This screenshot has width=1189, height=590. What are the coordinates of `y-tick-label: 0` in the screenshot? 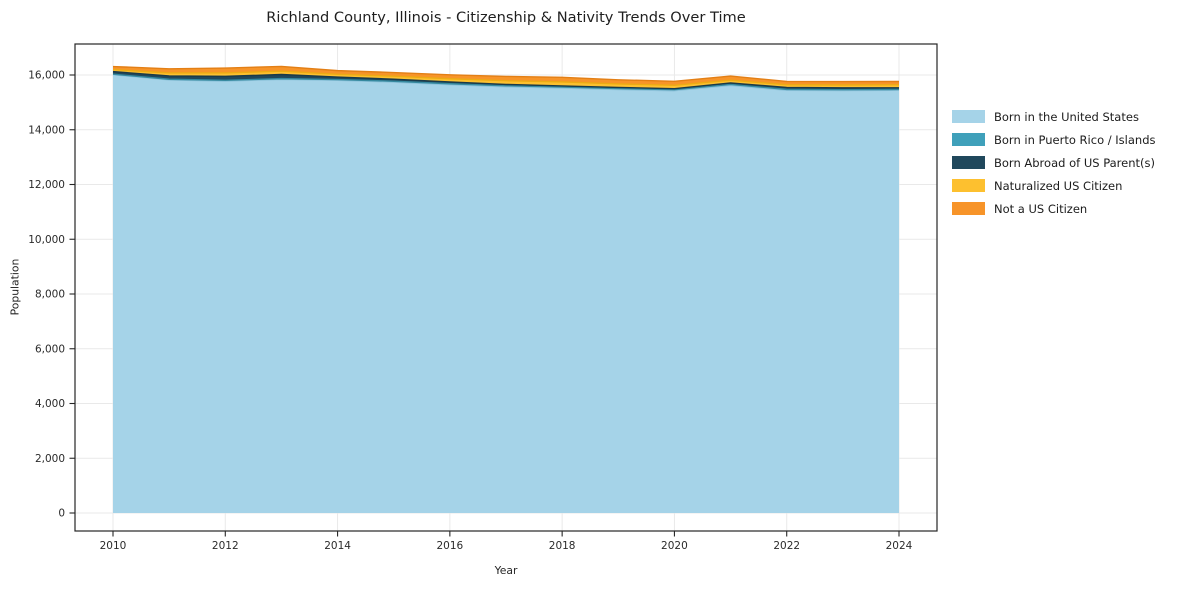 It's located at (61, 514).